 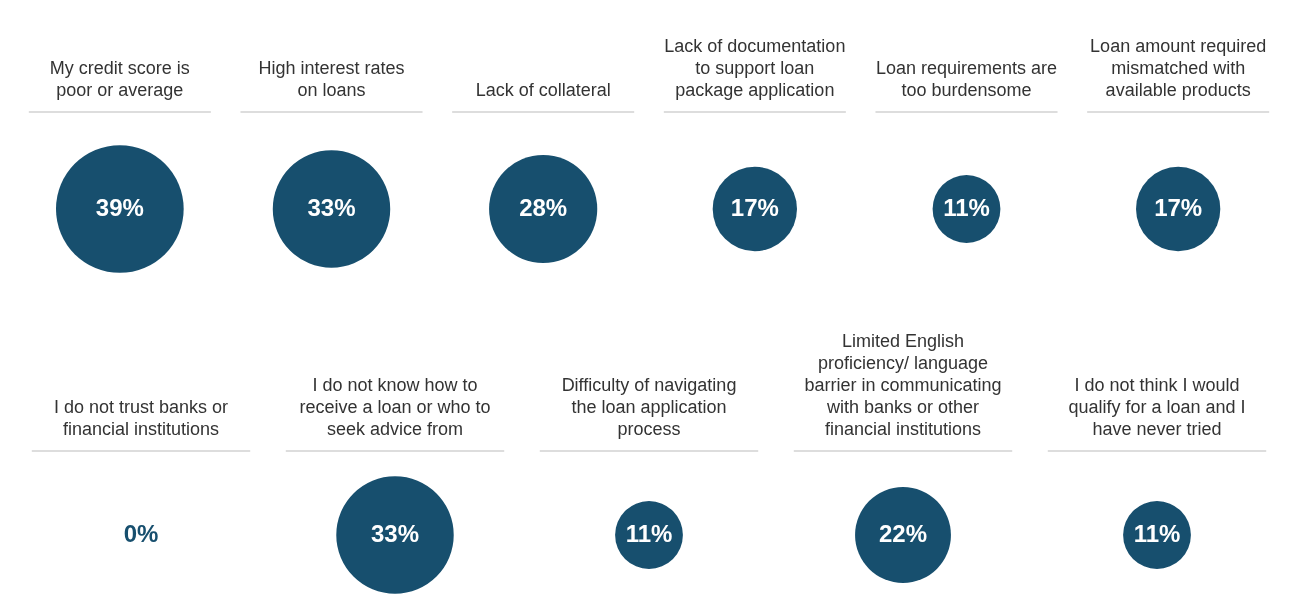 What do you see at coordinates (1157, 407) in the screenshot?
I see `category-label: I do not think I would qualify for a loan and I have never tried` at bounding box center [1157, 407].